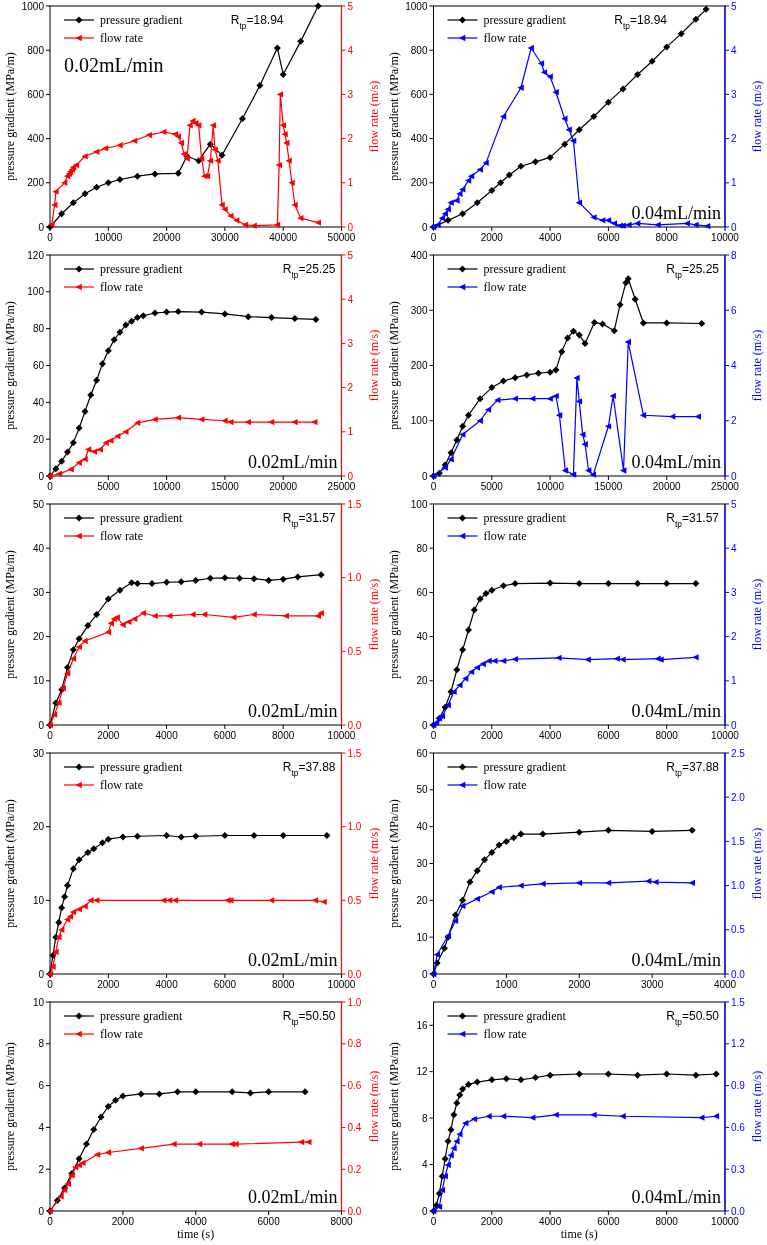  What do you see at coordinates (424, 1165) in the screenshot?
I see `y-tick-label: 4` at bounding box center [424, 1165].